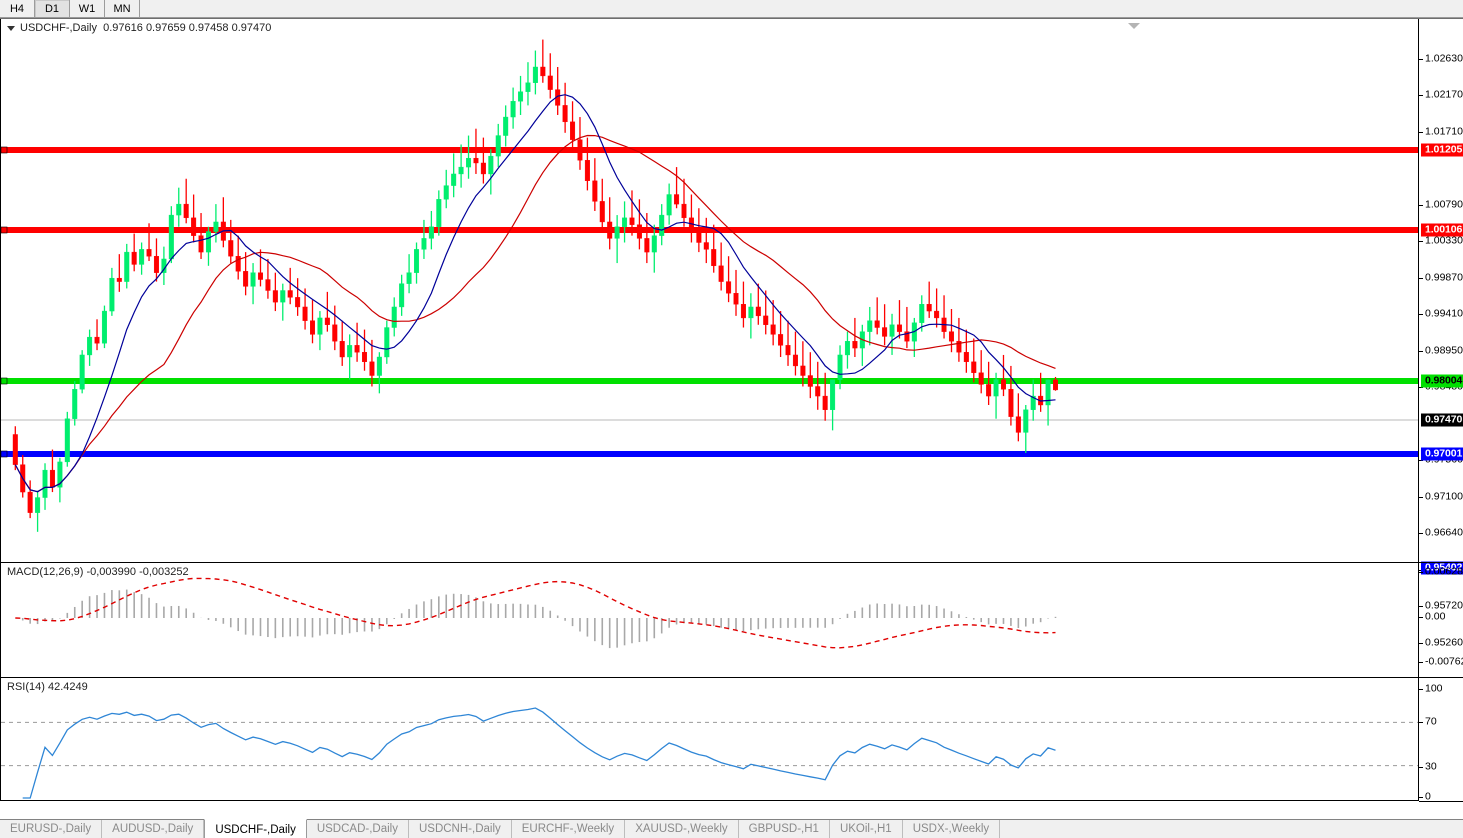  I want to click on price-level-chip: 0.97470, so click(1442, 420).